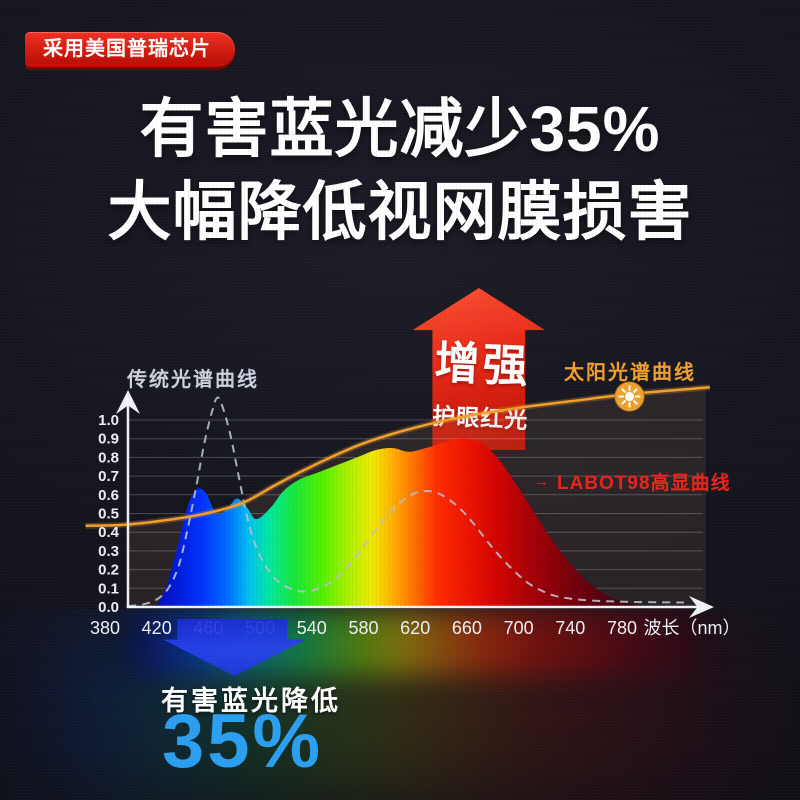 This screenshot has height=800, width=800. Describe the element at coordinates (108, 457) in the screenshot. I see `svg-text: 0.8` at that location.